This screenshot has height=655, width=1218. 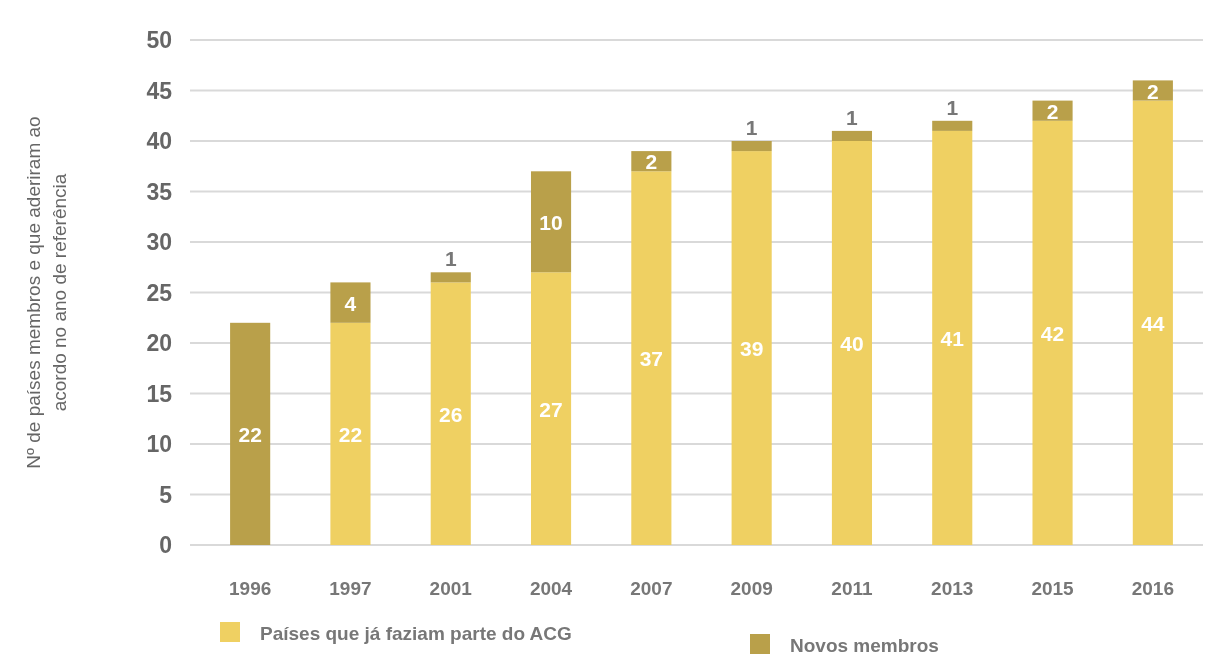 I want to click on data-label: 4, so click(x=350, y=303).